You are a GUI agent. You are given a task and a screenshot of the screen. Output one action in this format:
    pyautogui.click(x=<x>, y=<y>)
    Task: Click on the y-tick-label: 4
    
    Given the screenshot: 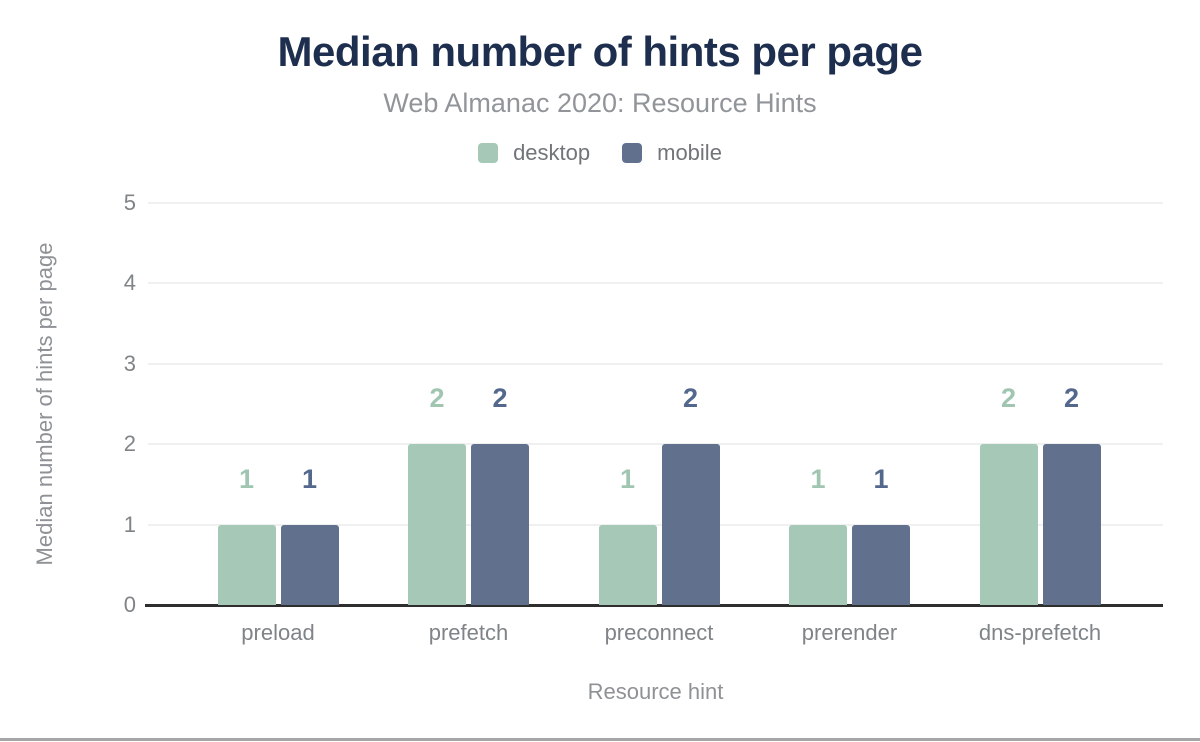 What is the action you would take?
    pyautogui.click(x=129, y=283)
    